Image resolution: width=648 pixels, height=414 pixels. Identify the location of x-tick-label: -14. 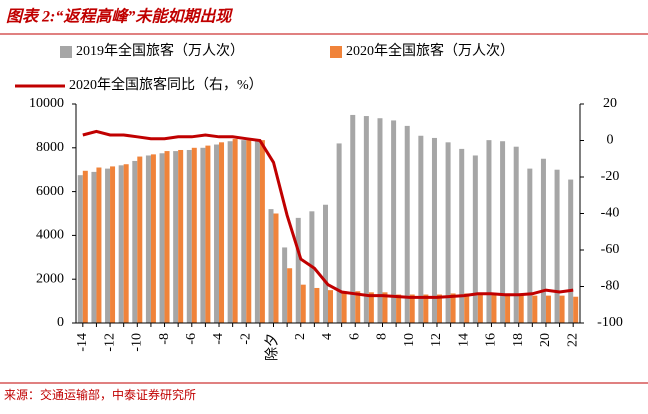
(82, 342).